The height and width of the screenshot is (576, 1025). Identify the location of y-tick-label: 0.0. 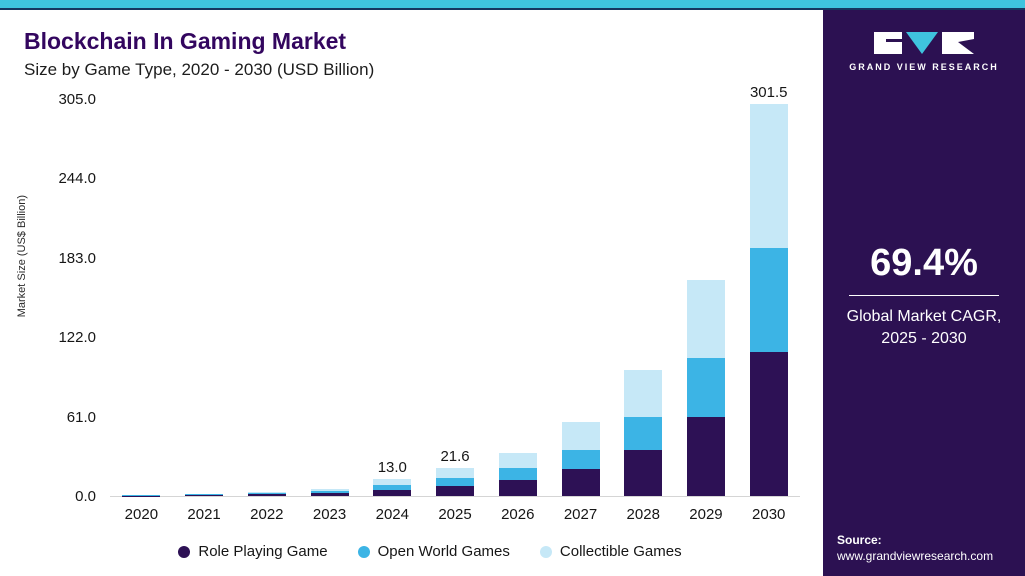
(85, 496).